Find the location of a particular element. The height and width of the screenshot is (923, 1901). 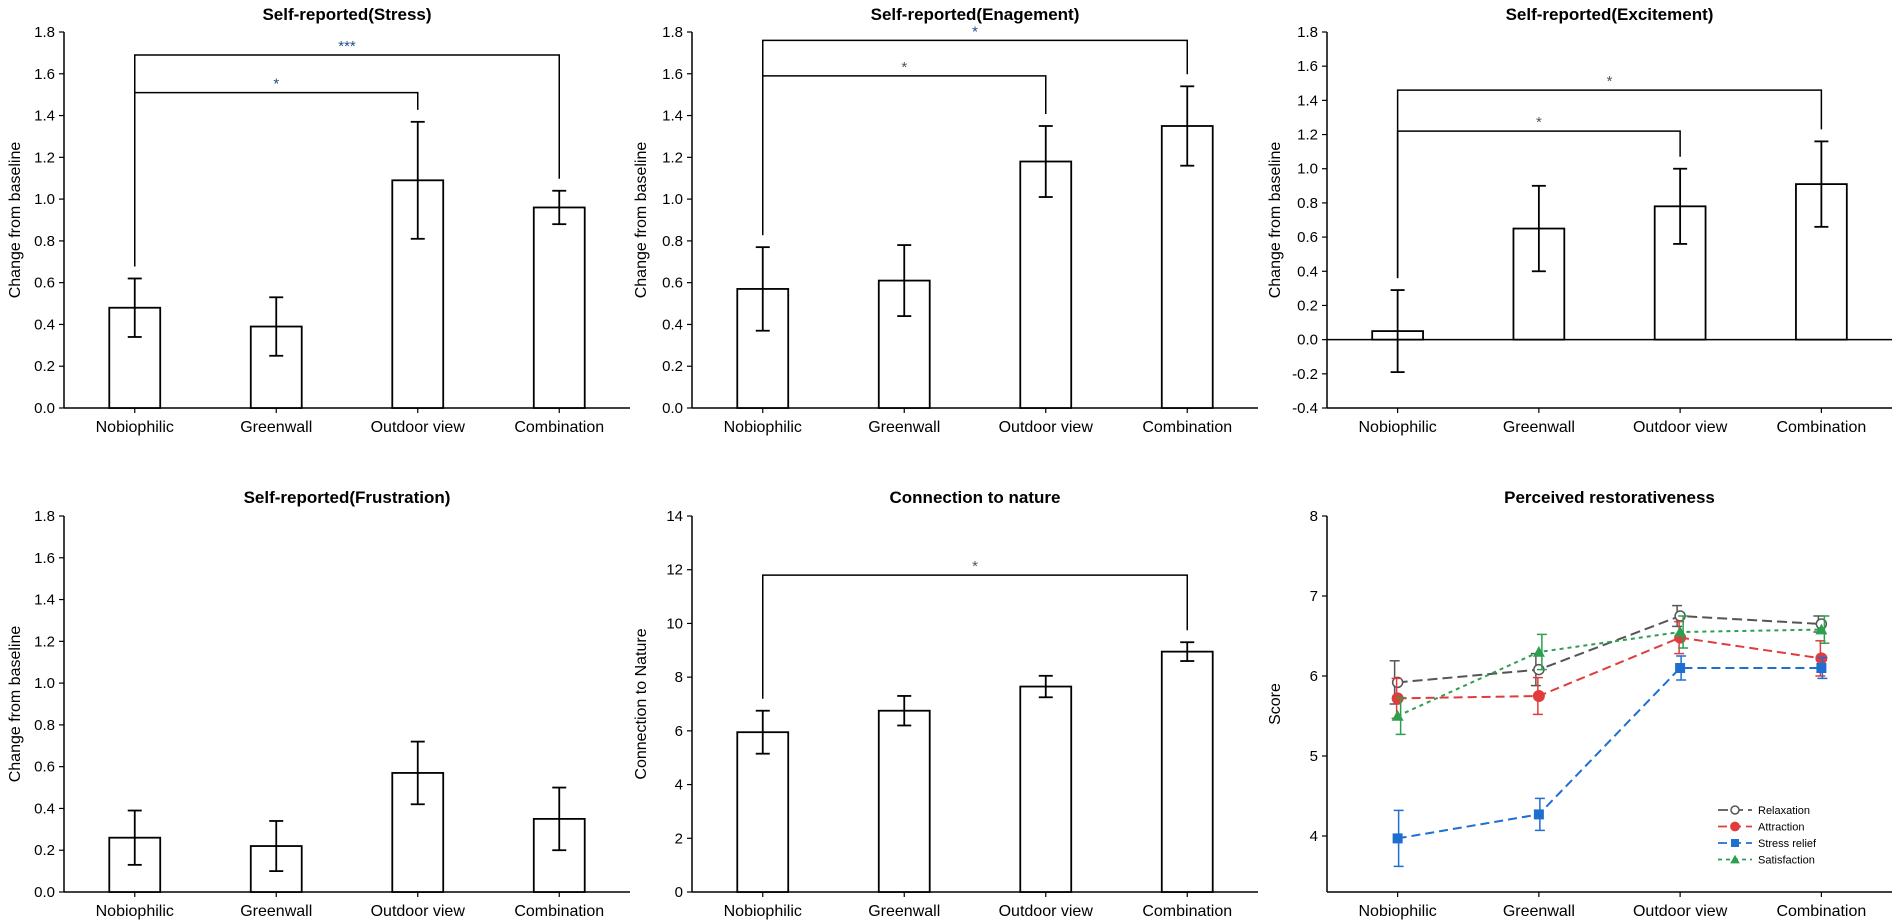

chart-title: Self-reported(Stress) is located at coordinates (346, 14).